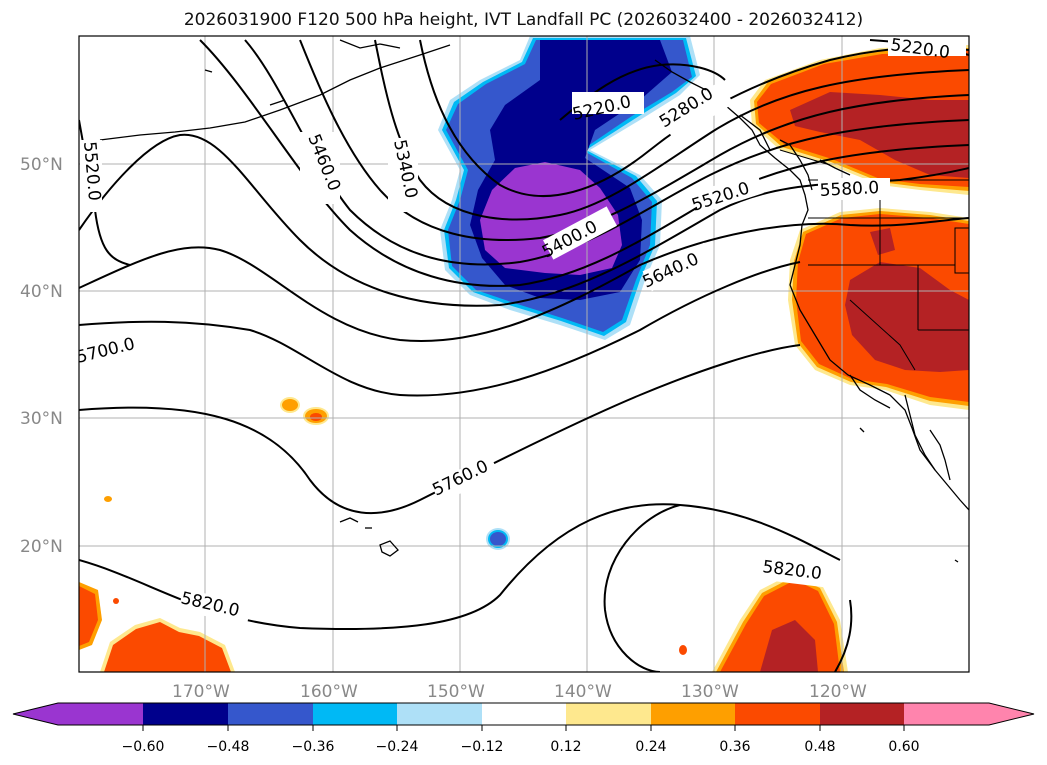 This screenshot has height=765, width=1047. I want to click on colorbar-label-neg012: −0.12, so click(482, 747).